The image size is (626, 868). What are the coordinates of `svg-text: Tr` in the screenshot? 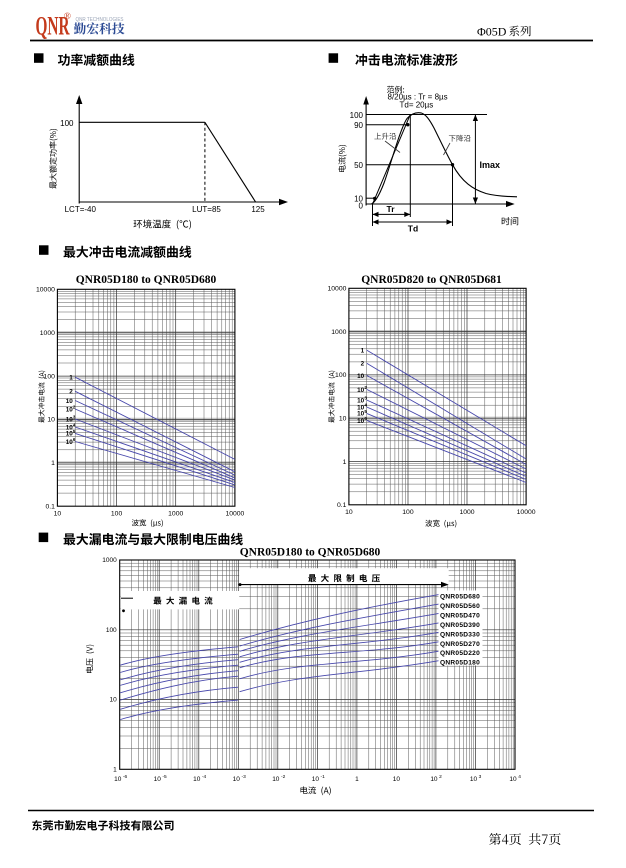 It's located at (390, 209).